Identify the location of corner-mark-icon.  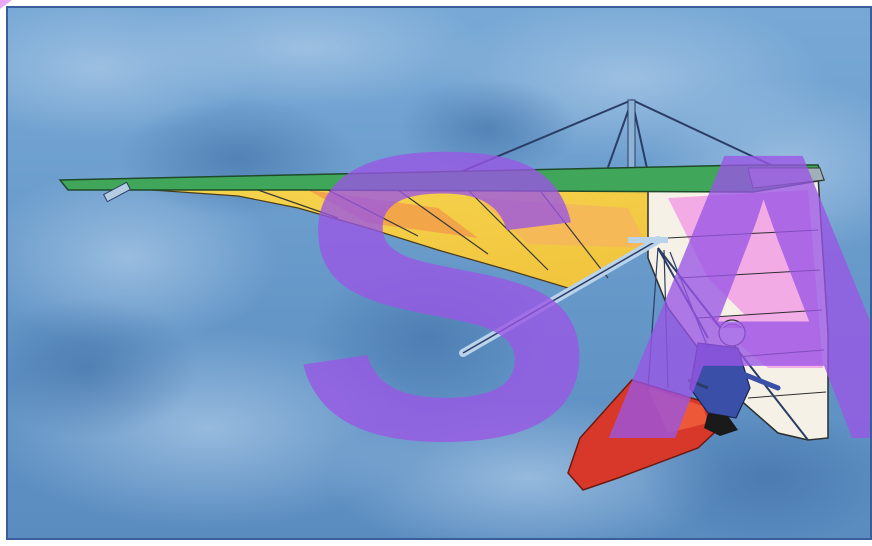
(6, 4).